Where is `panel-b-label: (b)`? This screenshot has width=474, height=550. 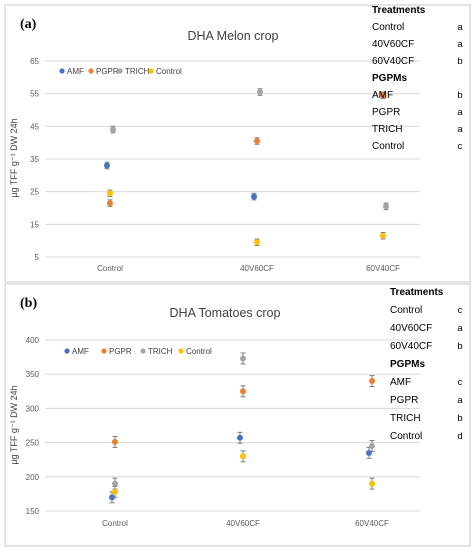 panel-b-label: (b) is located at coordinates (28, 303).